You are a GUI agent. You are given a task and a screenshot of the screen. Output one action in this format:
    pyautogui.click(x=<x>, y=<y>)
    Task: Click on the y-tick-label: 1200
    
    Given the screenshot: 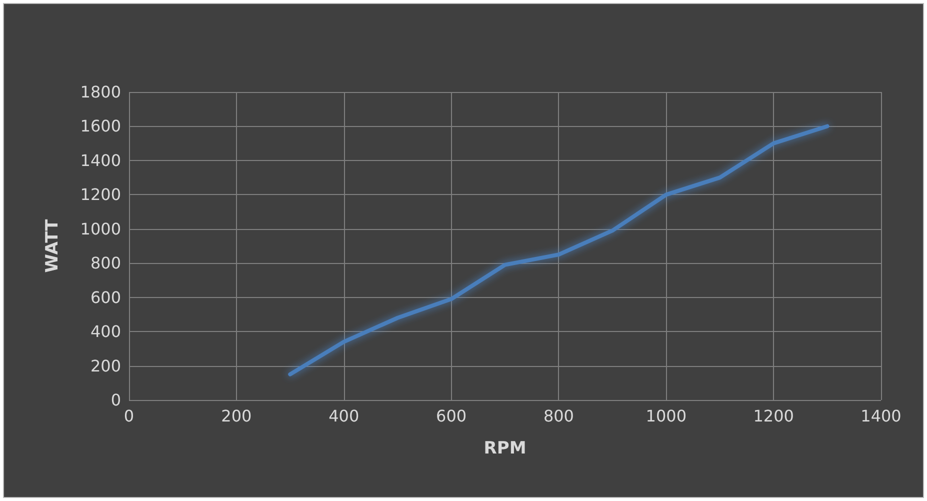 What is the action you would take?
    pyautogui.click(x=100, y=194)
    